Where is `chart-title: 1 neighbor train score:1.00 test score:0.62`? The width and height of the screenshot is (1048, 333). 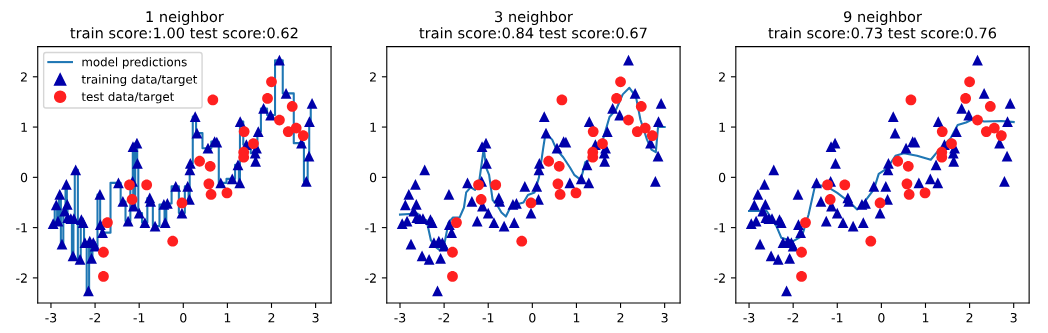 chart-title: 1 neighbor train score:1.00 test score:0.62 is located at coordinates (184, 24).